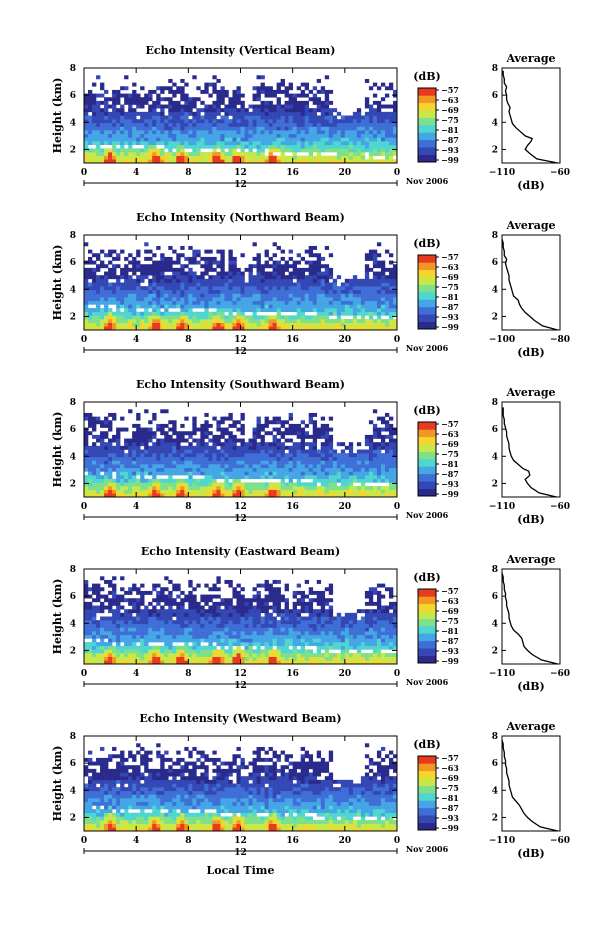 The height and width of the screenshot is (929, 615). Describe the element at coordinates (136, 507) in the screenshot. I see `x-tick-label: 4` at that location.